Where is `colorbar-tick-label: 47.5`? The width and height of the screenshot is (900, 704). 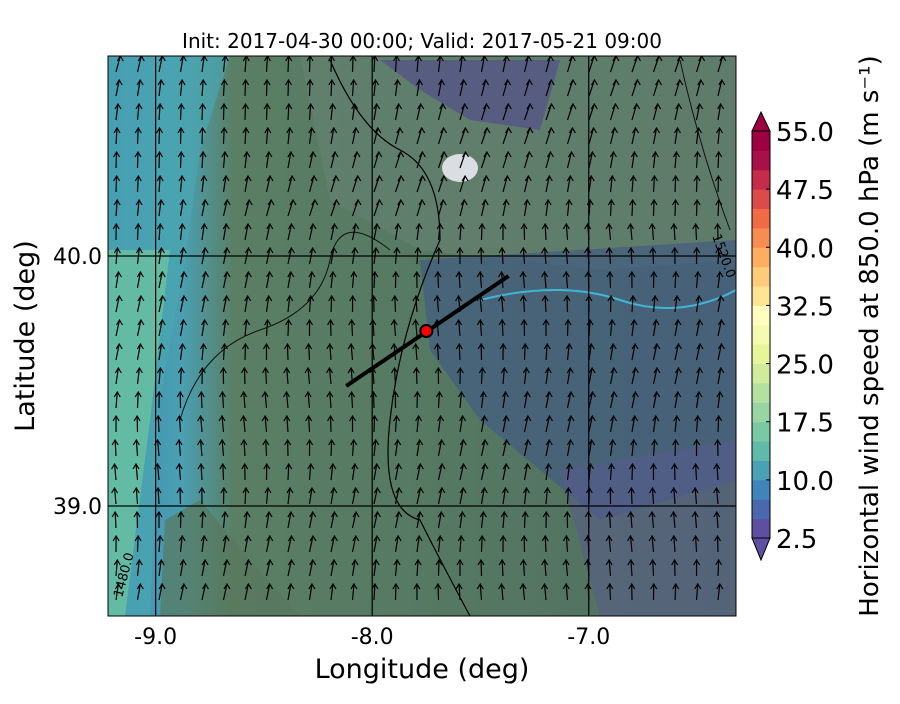 colorbar-tick-label: 47.5 is located at coordinates (805, 191).